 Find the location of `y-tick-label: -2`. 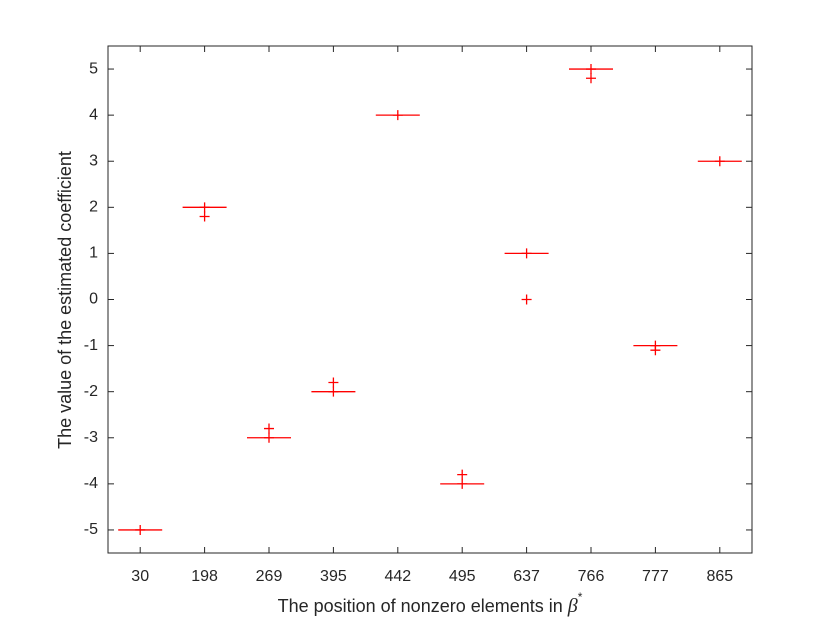

y-tick-label: -2 is located at coordinates (91, 391).